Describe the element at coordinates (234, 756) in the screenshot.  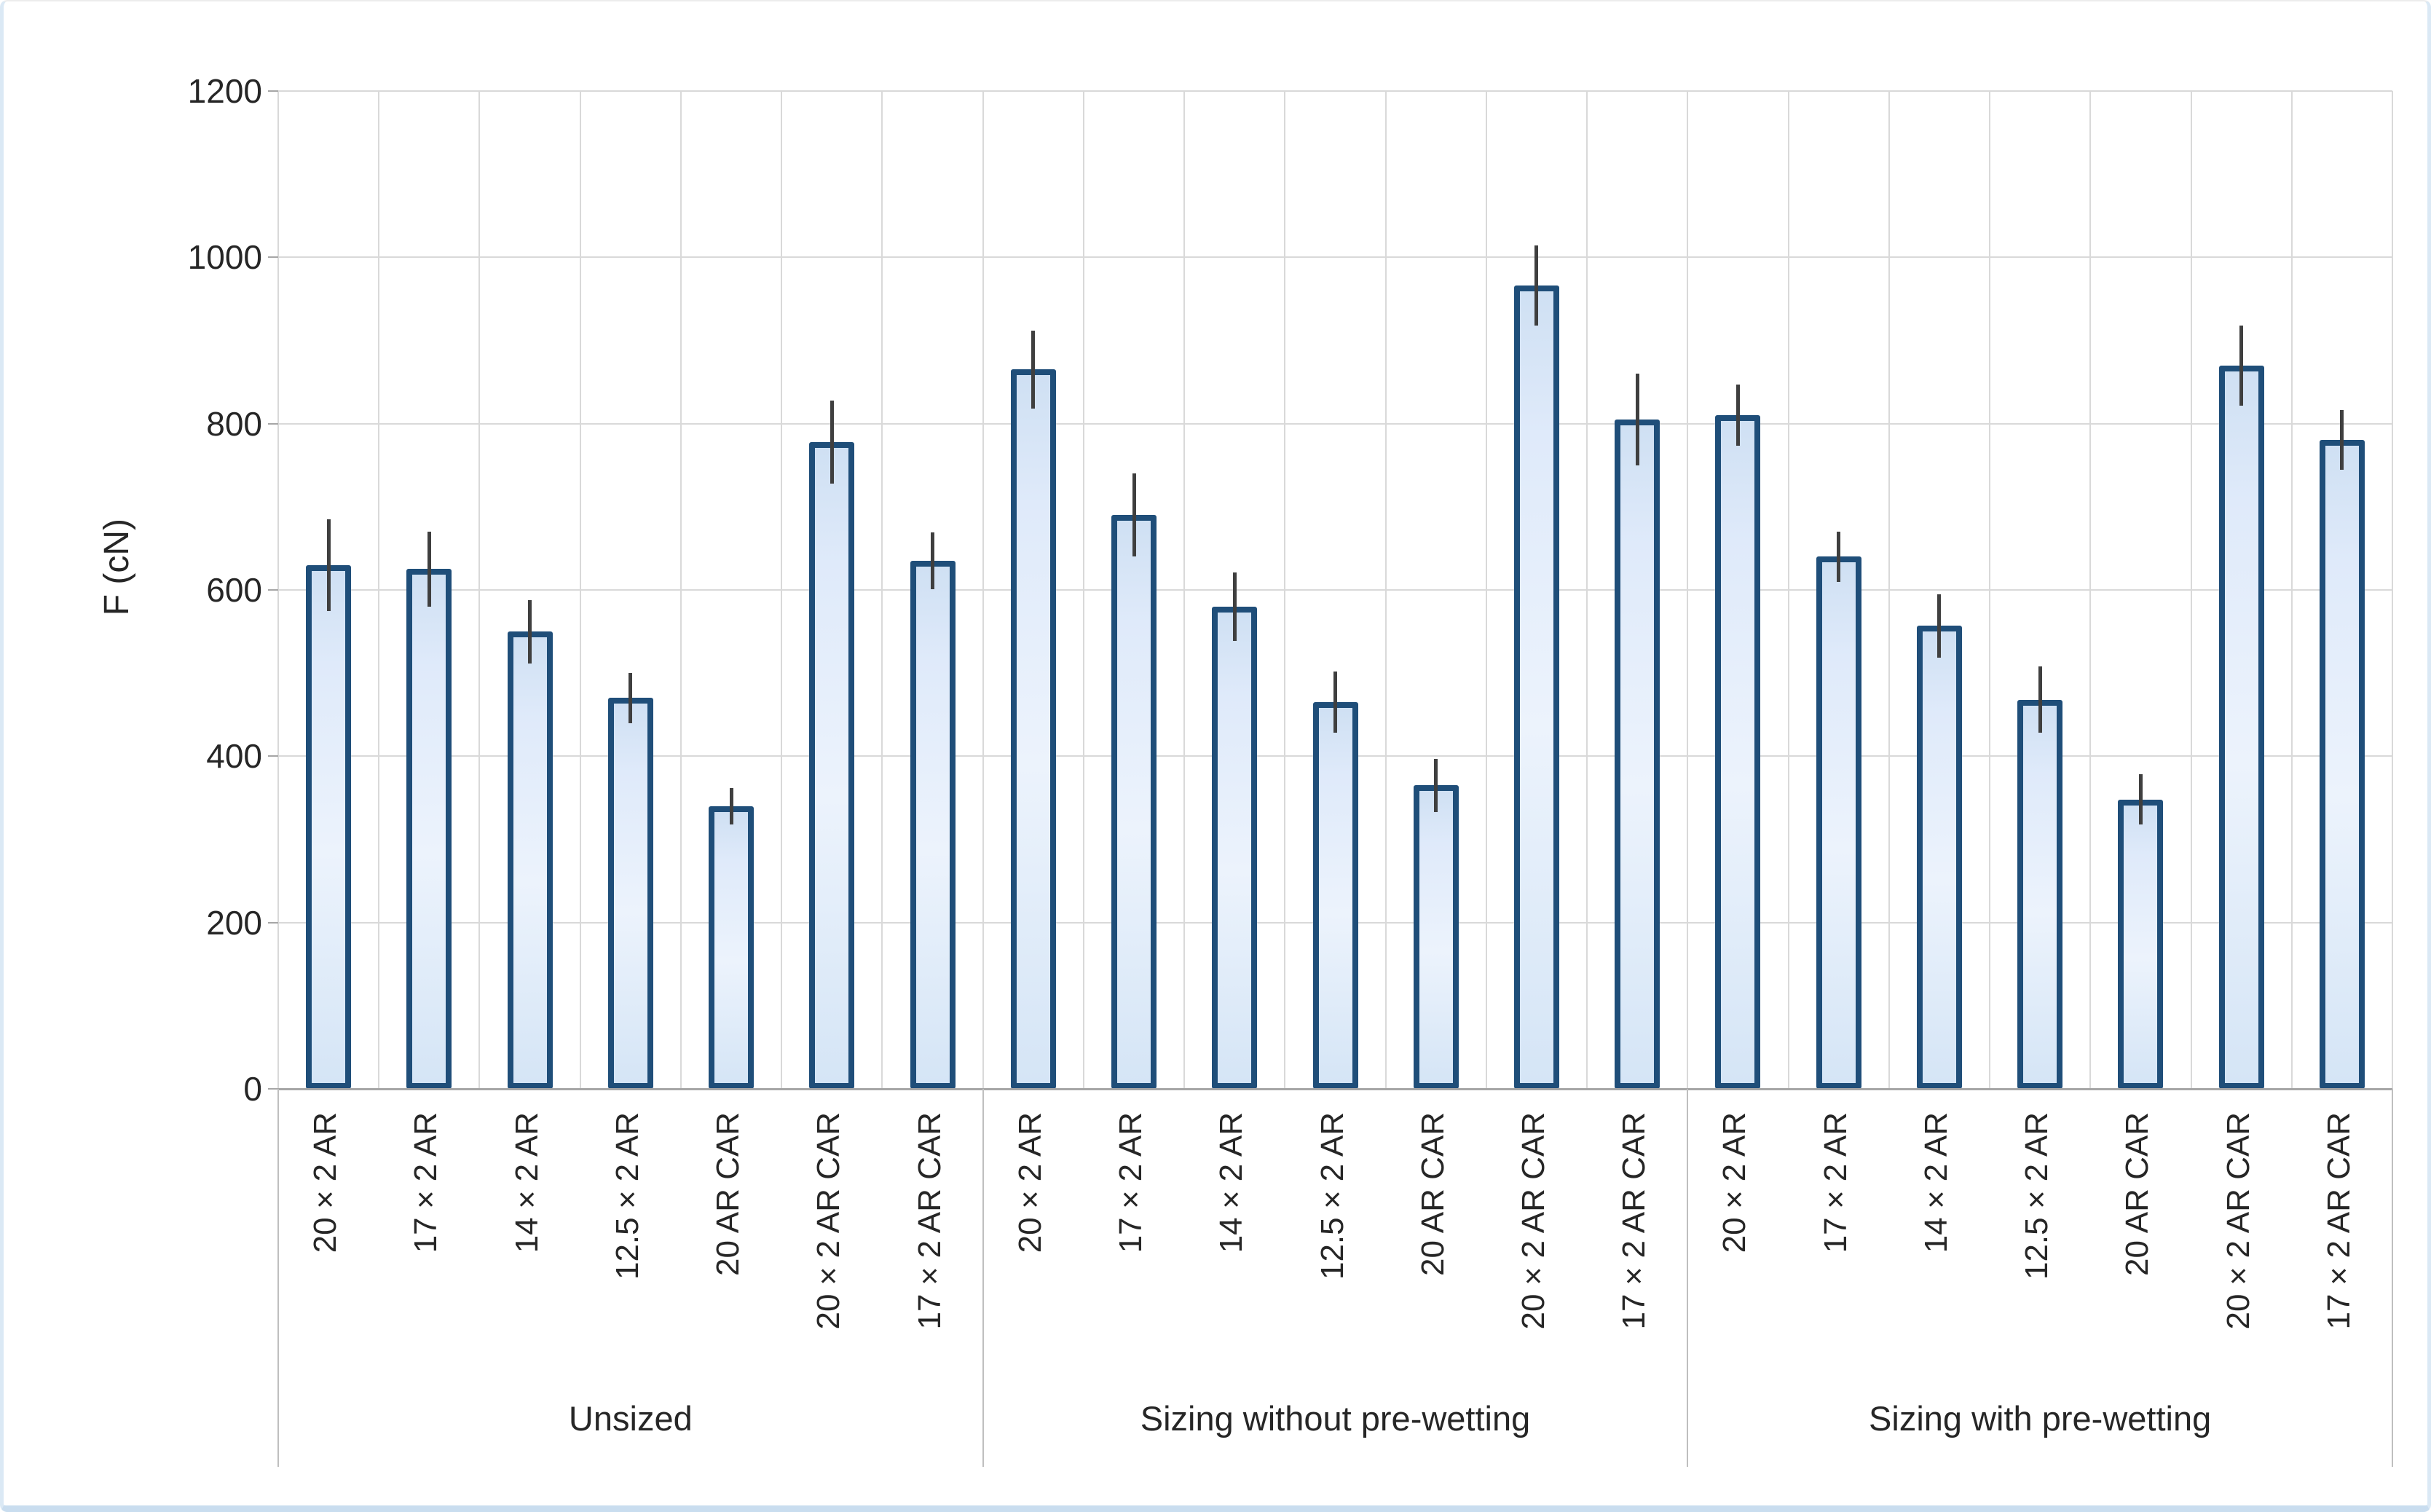
I see `y-tick-label: 400` at that location.